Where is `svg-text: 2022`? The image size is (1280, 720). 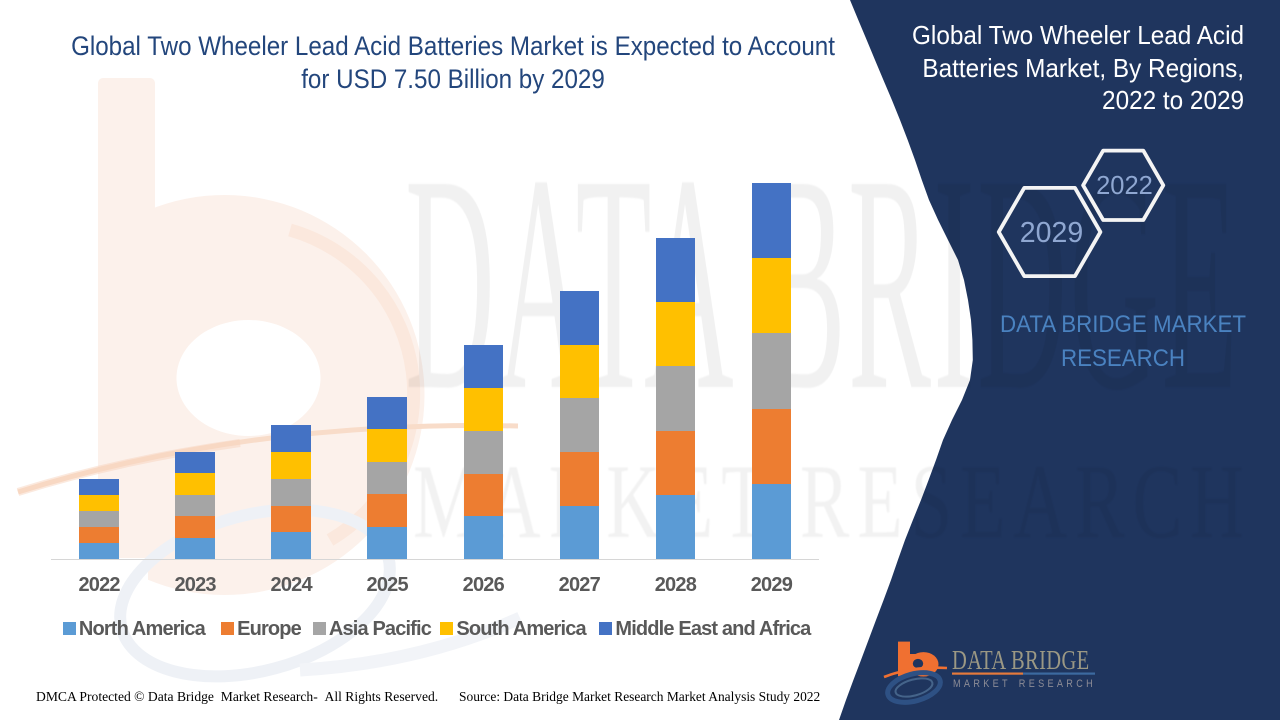
svg-text: 2022 is located at coordinates (1124, 186).